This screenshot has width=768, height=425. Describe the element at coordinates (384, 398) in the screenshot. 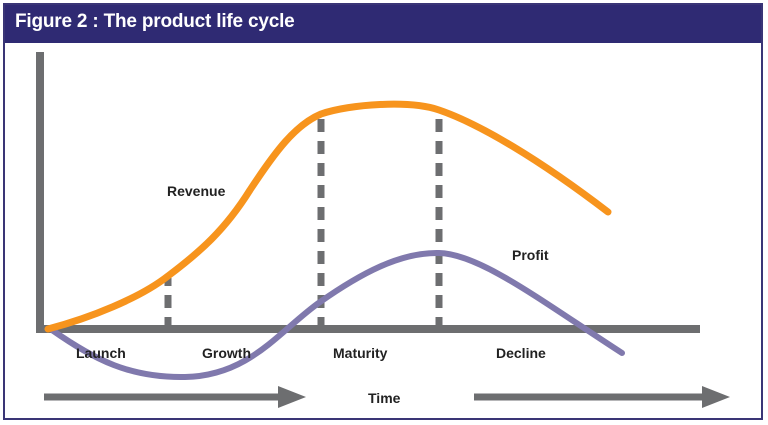

I see `time-axis-label: Time` at that location.